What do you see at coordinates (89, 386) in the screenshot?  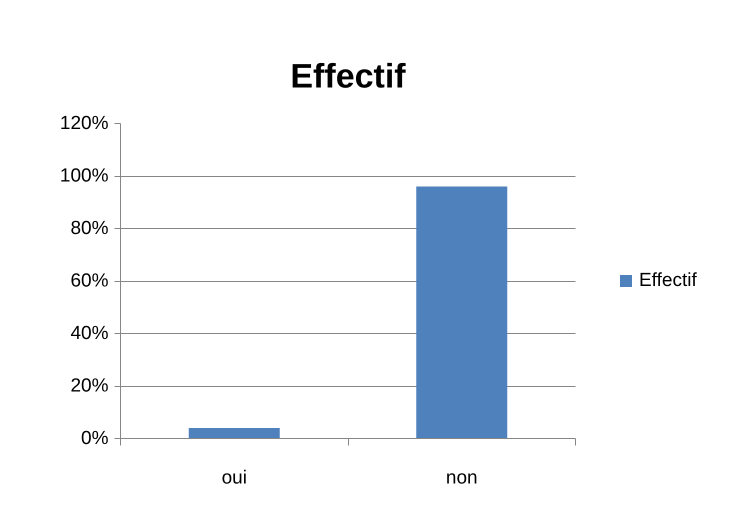 I see `y-tick-label: 20%` at bounding box center [89, 386].